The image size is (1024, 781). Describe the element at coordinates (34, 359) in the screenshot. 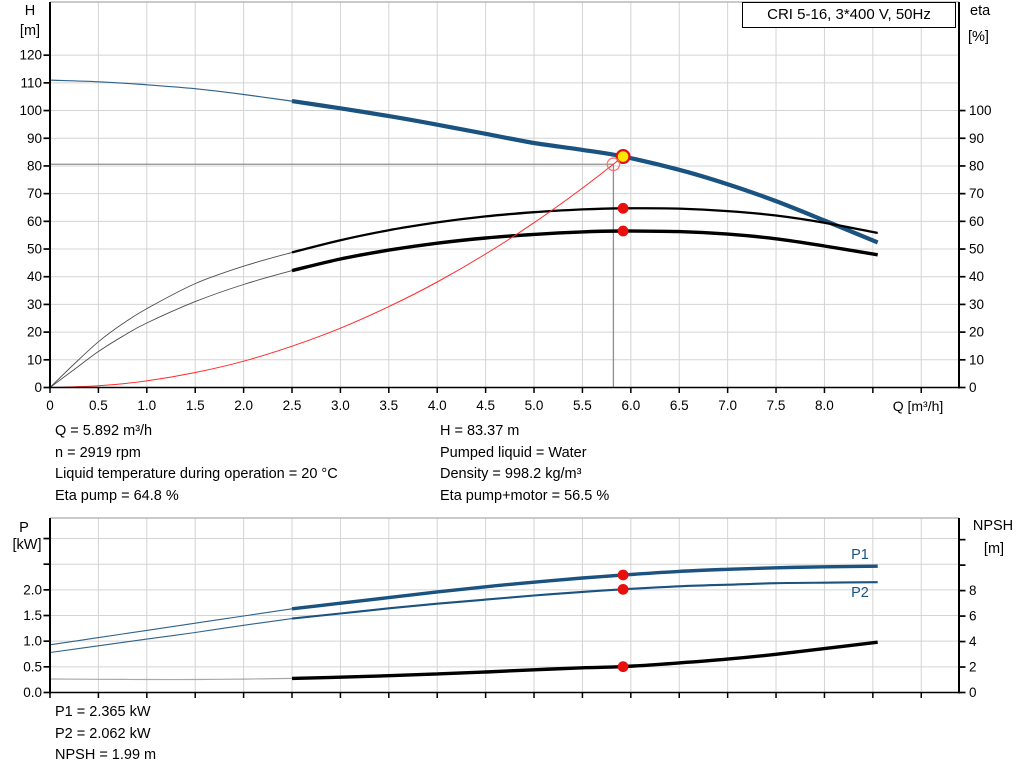

I see `y-left-tick-label: 10` at that location.